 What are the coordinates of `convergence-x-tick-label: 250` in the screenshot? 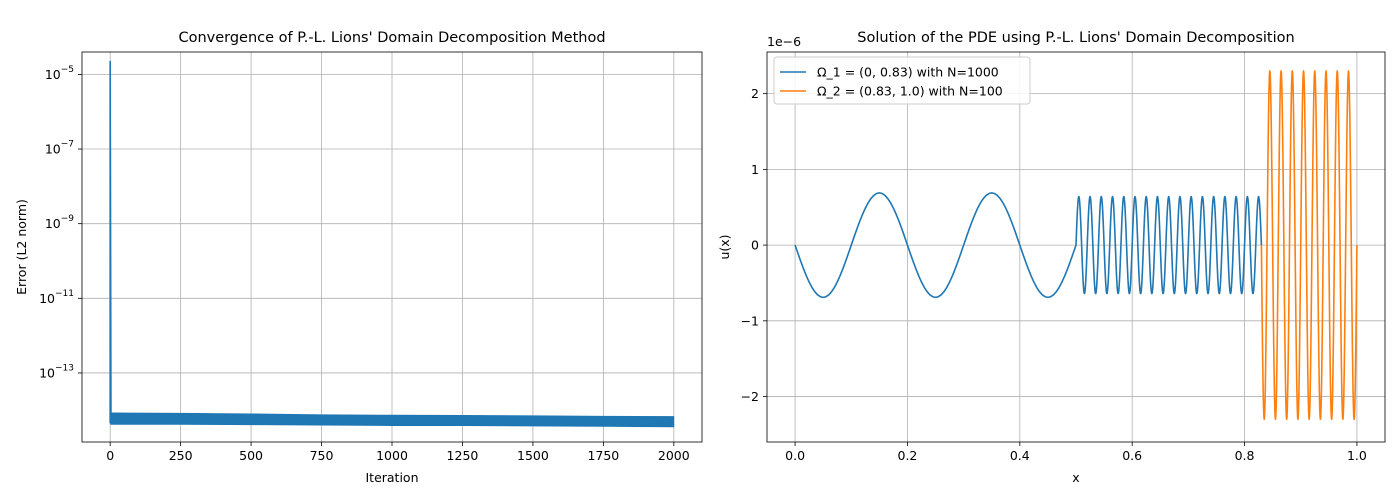 It's located at (181, 455).